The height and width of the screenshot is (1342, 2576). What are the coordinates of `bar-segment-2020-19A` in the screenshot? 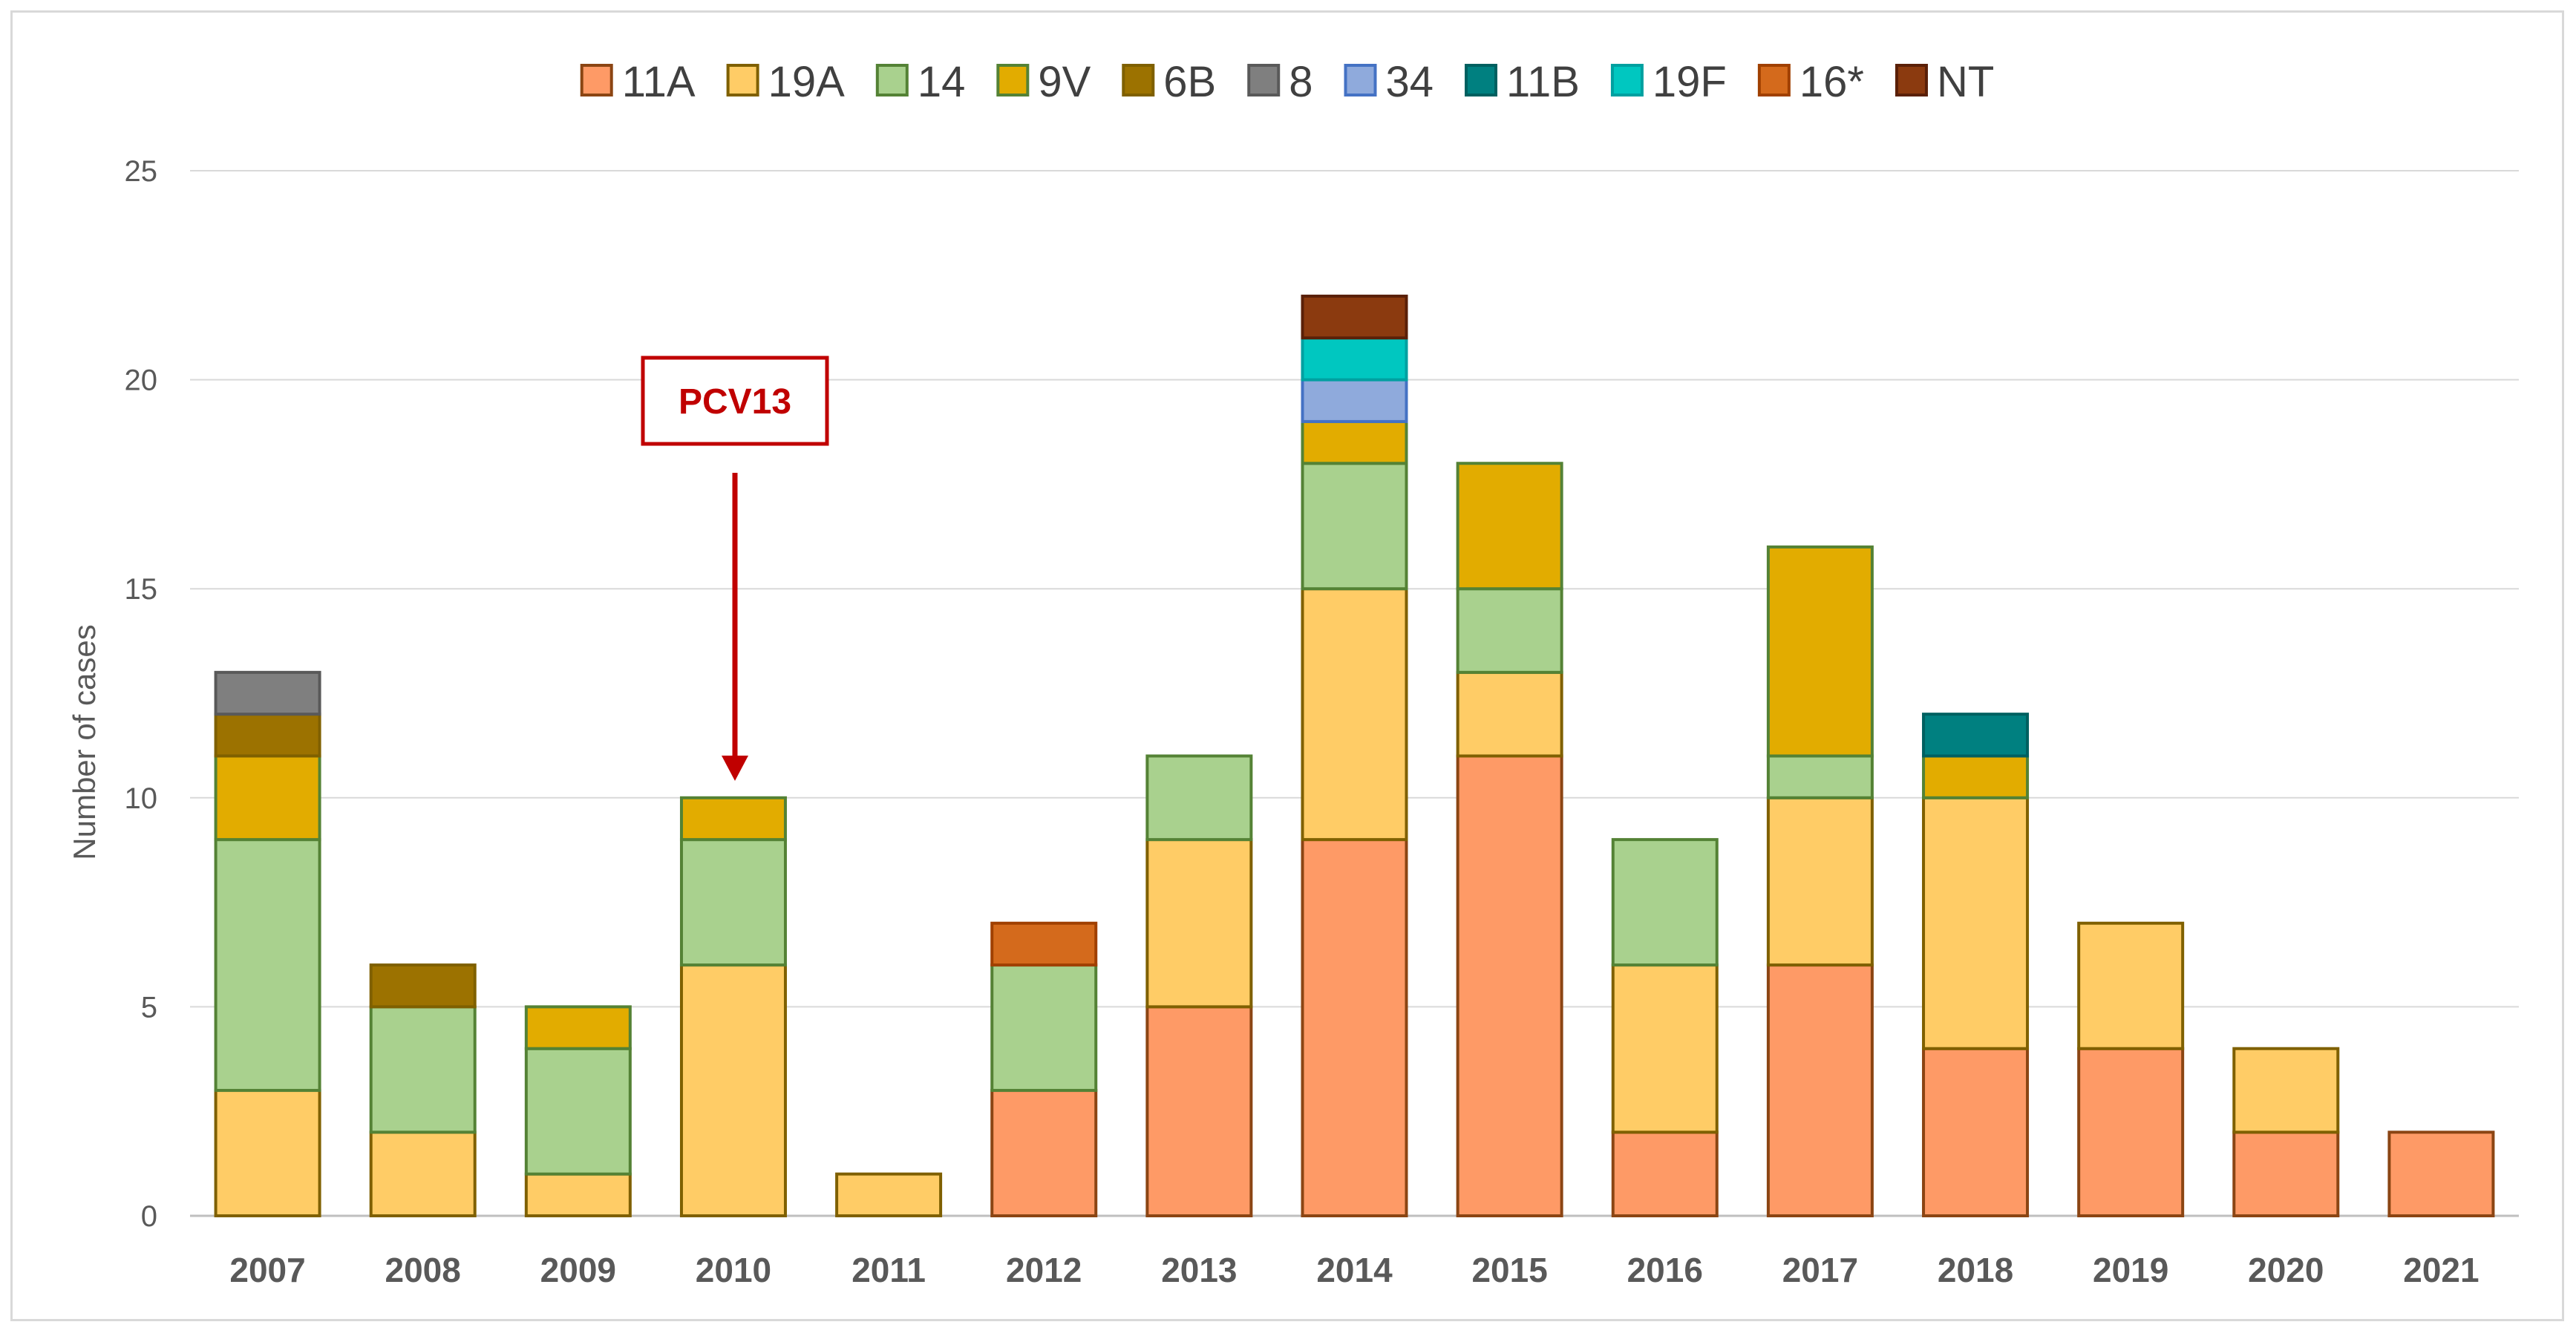 It's located at (2286, 1090).